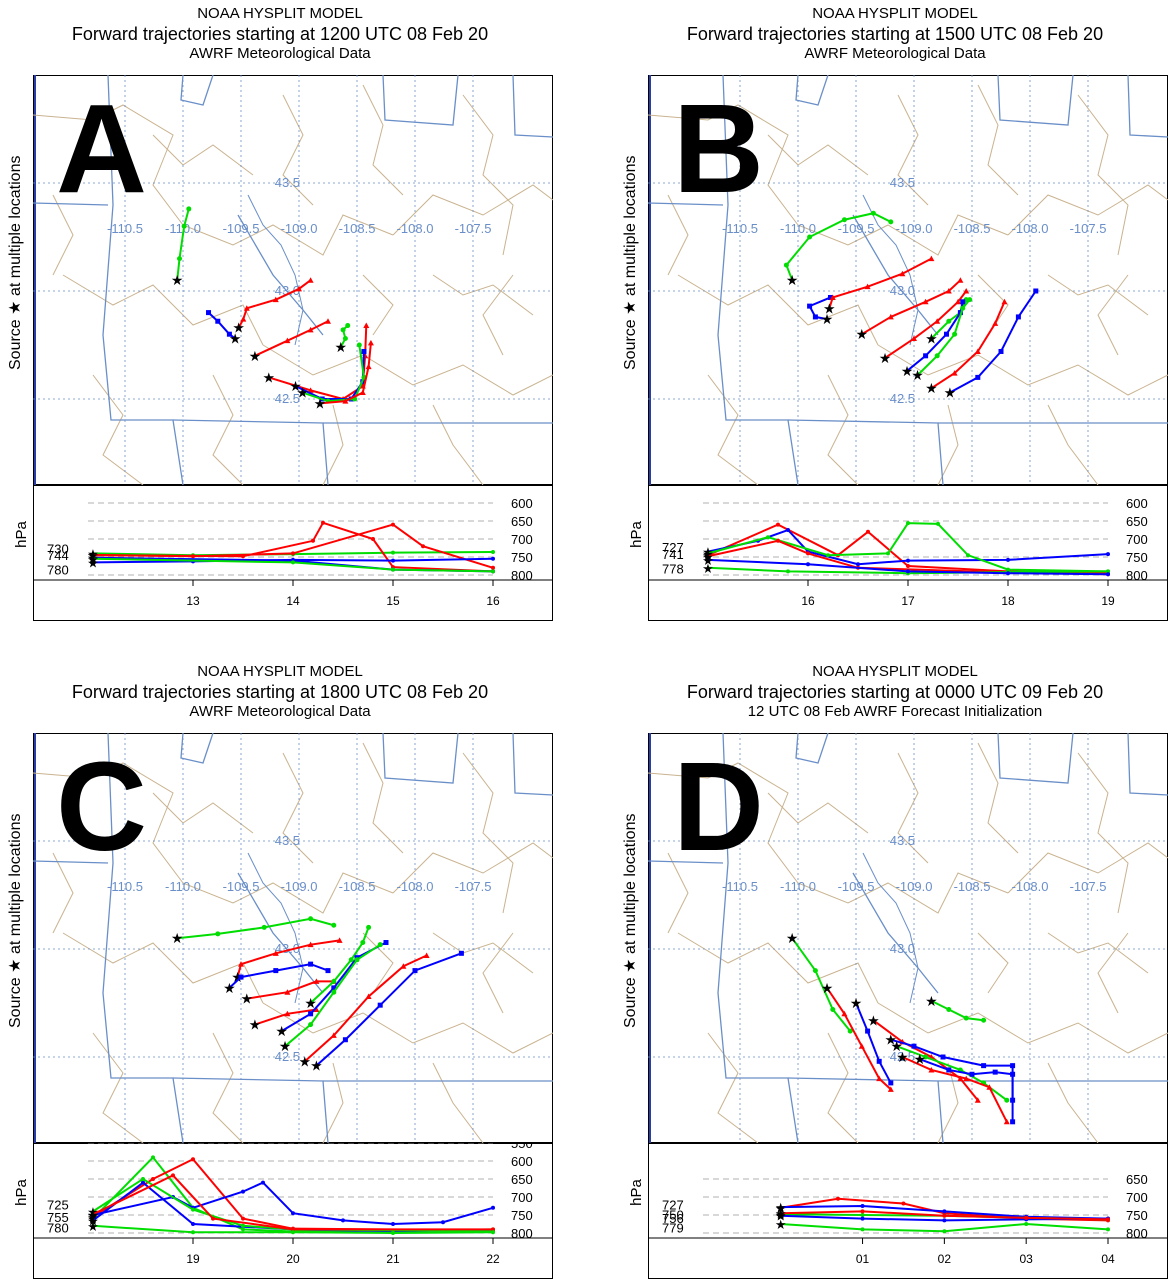  Describe the element at coordinates (15, 1002) in the screenshot. I see `map-ylabel-source: Source` at that location.